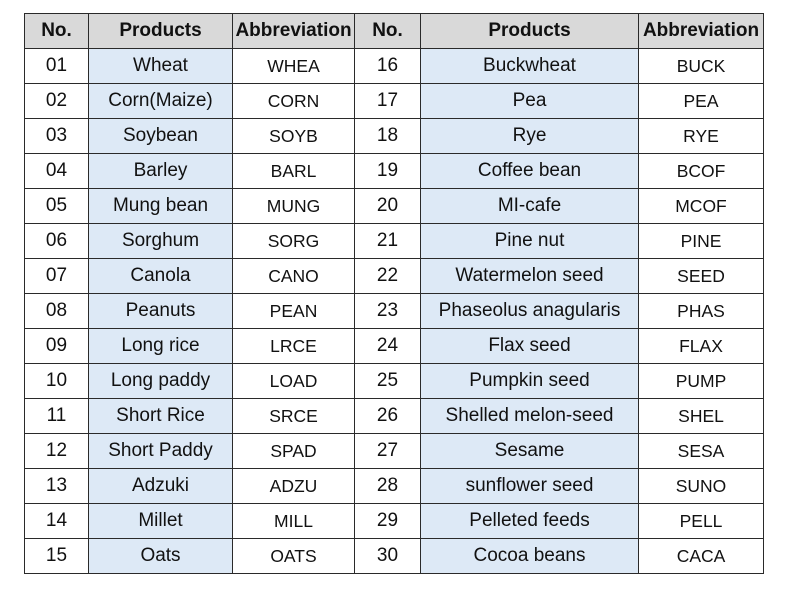  I want to click on row-number: 03, so click(56, 136).